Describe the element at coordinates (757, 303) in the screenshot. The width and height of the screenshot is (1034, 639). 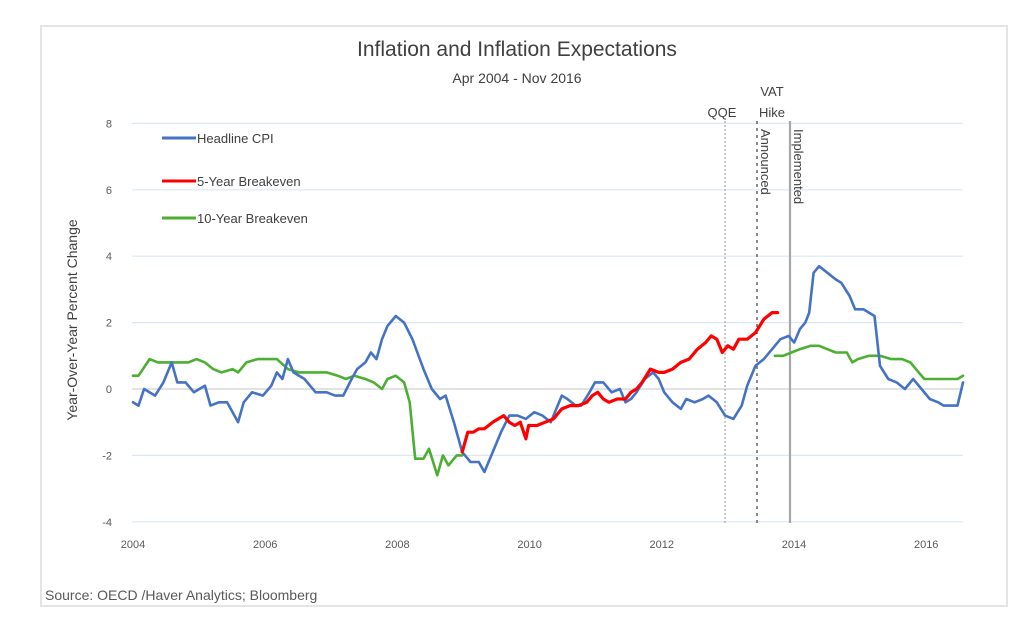
I see `event-annotations: Announced Implemented QQE VAT Hike` at that location.